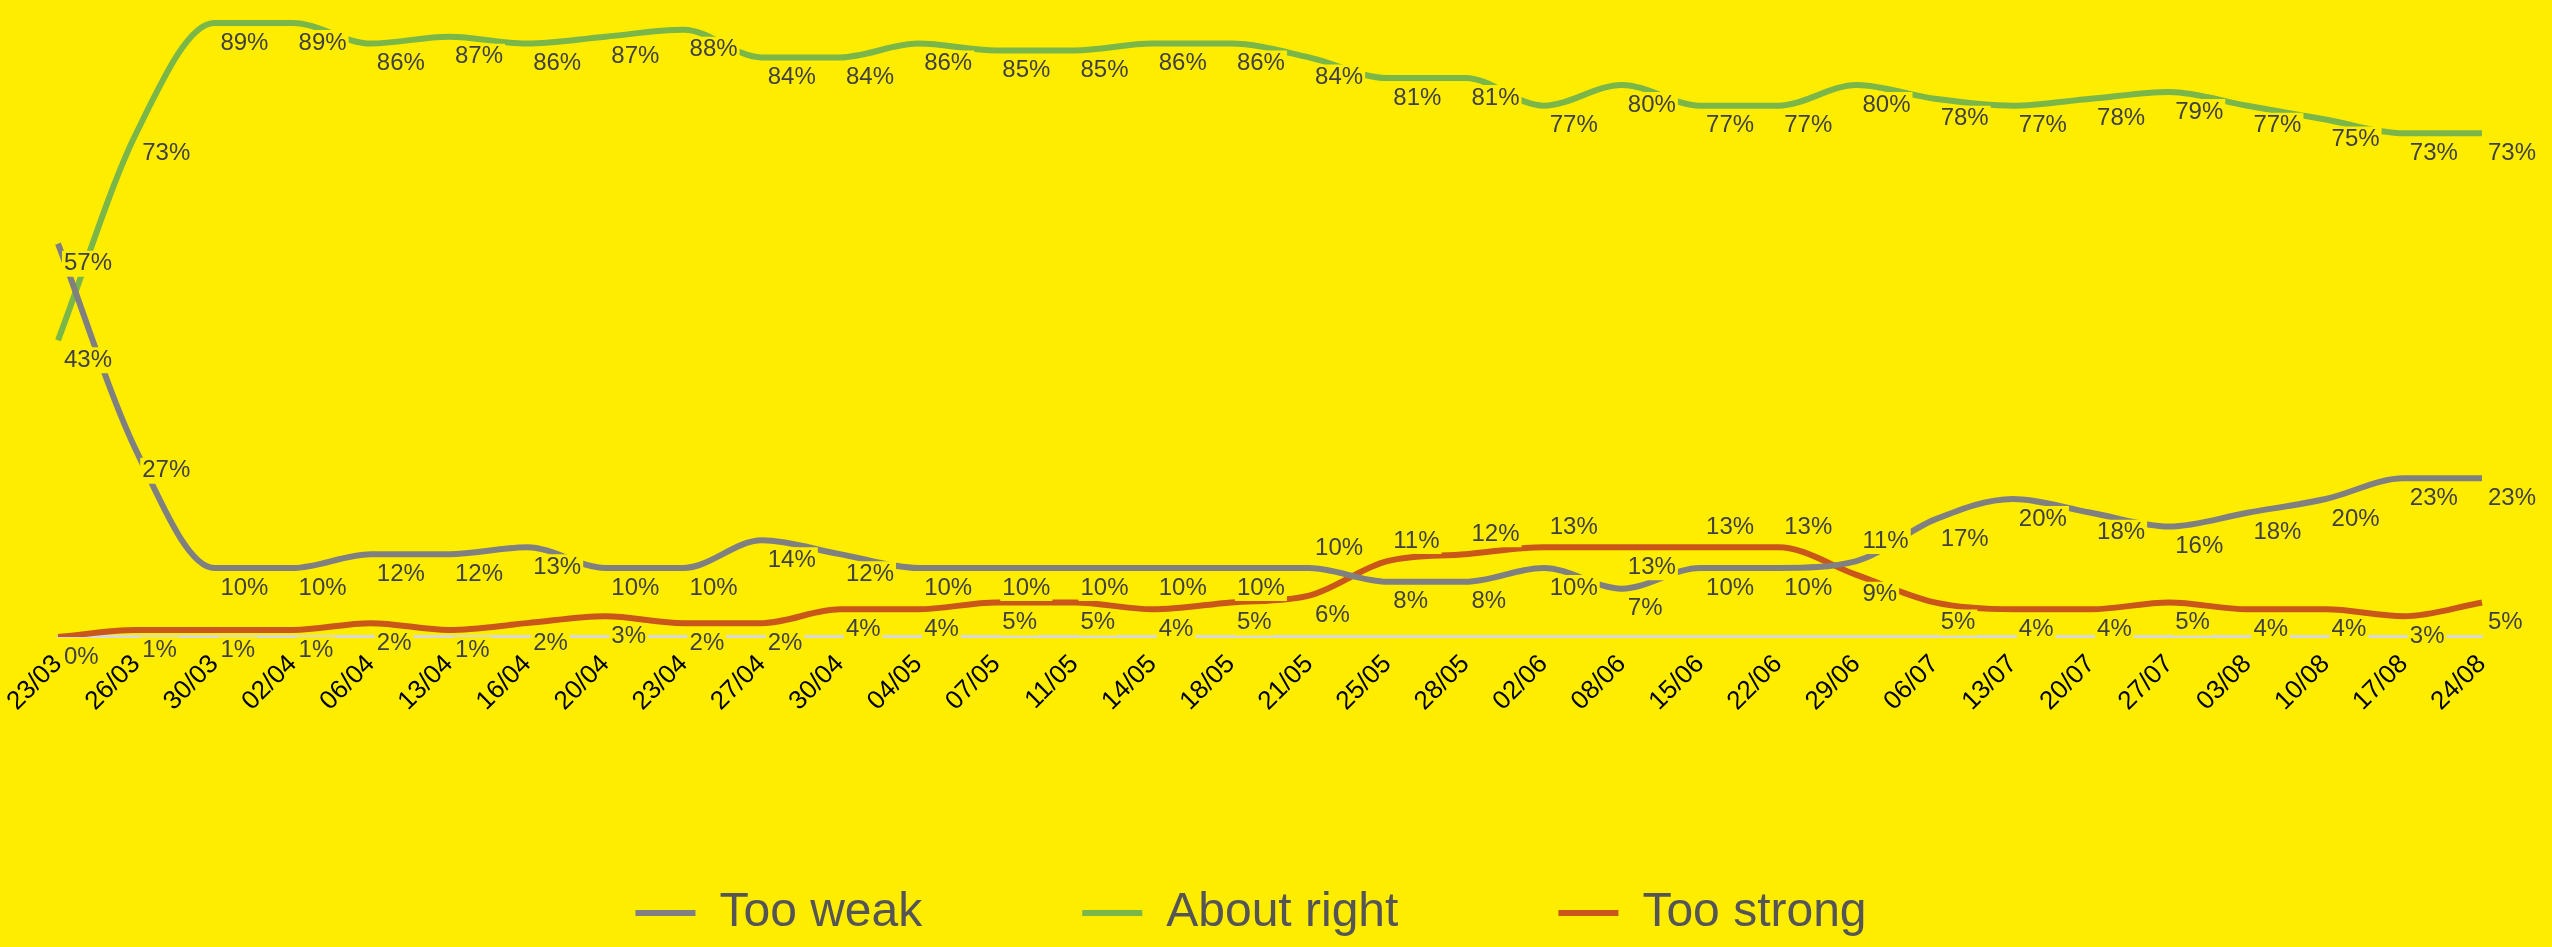  I want to click on data-label: 17%, so click(1964, 538).